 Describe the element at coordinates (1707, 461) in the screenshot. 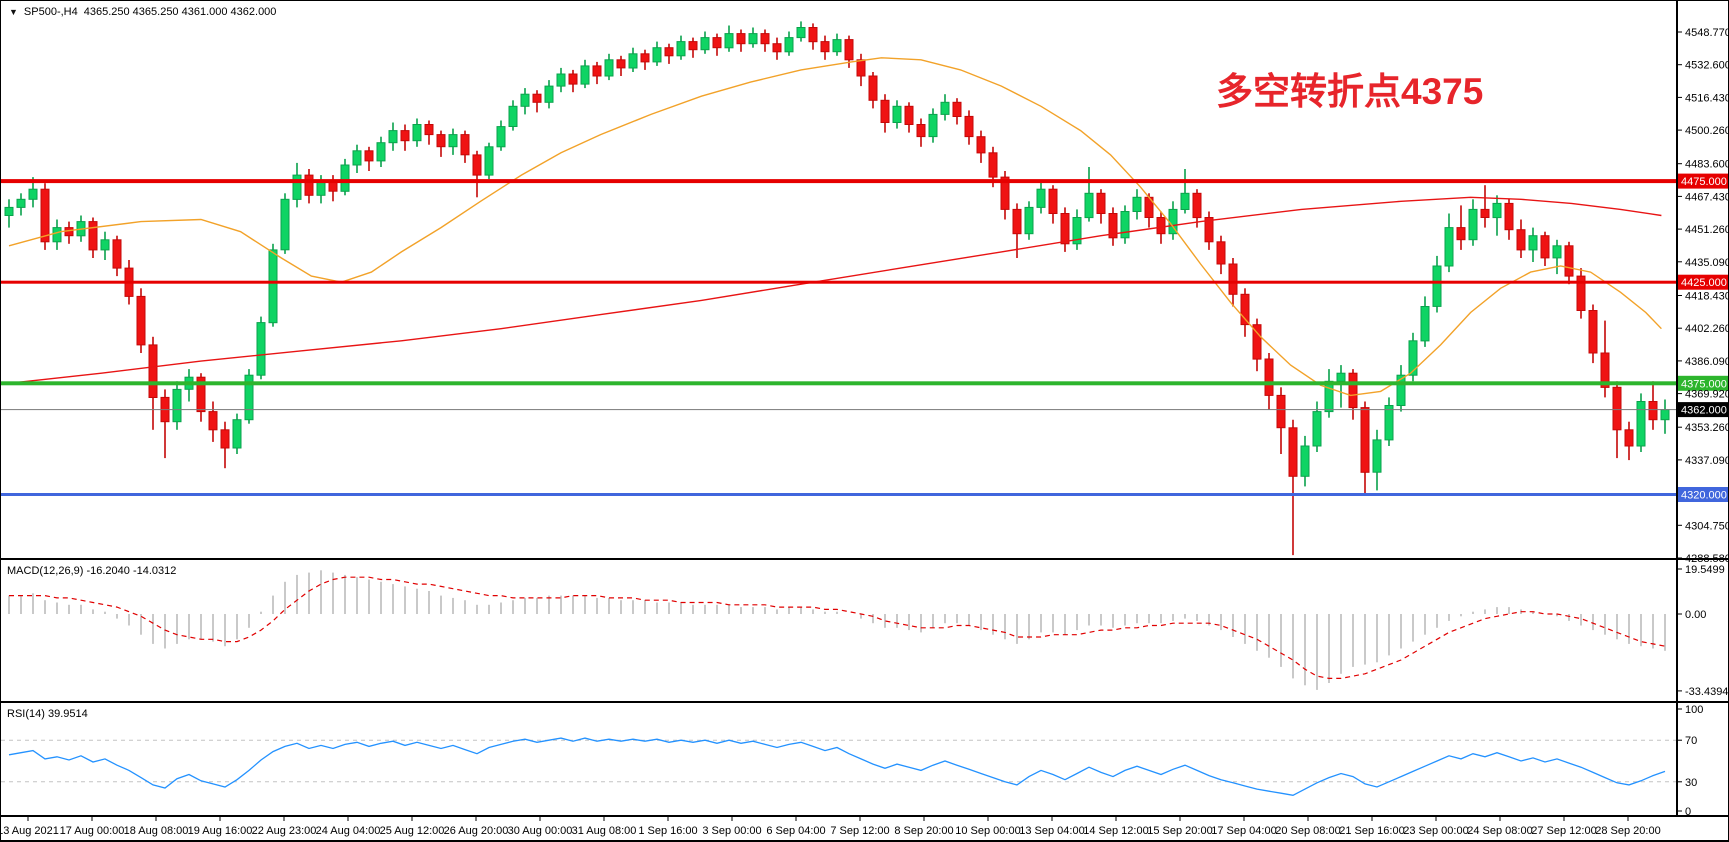

I see `price-axis-label: 4337.090` at that location.